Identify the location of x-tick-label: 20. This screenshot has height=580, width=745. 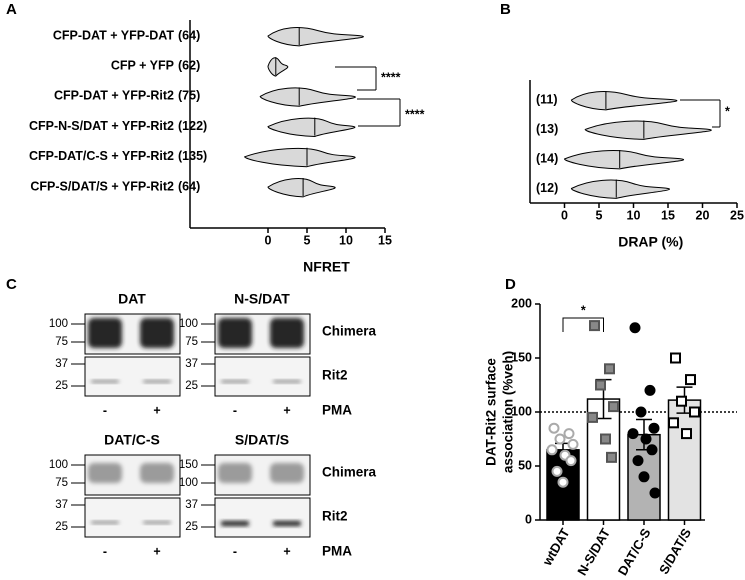
(703, 215).